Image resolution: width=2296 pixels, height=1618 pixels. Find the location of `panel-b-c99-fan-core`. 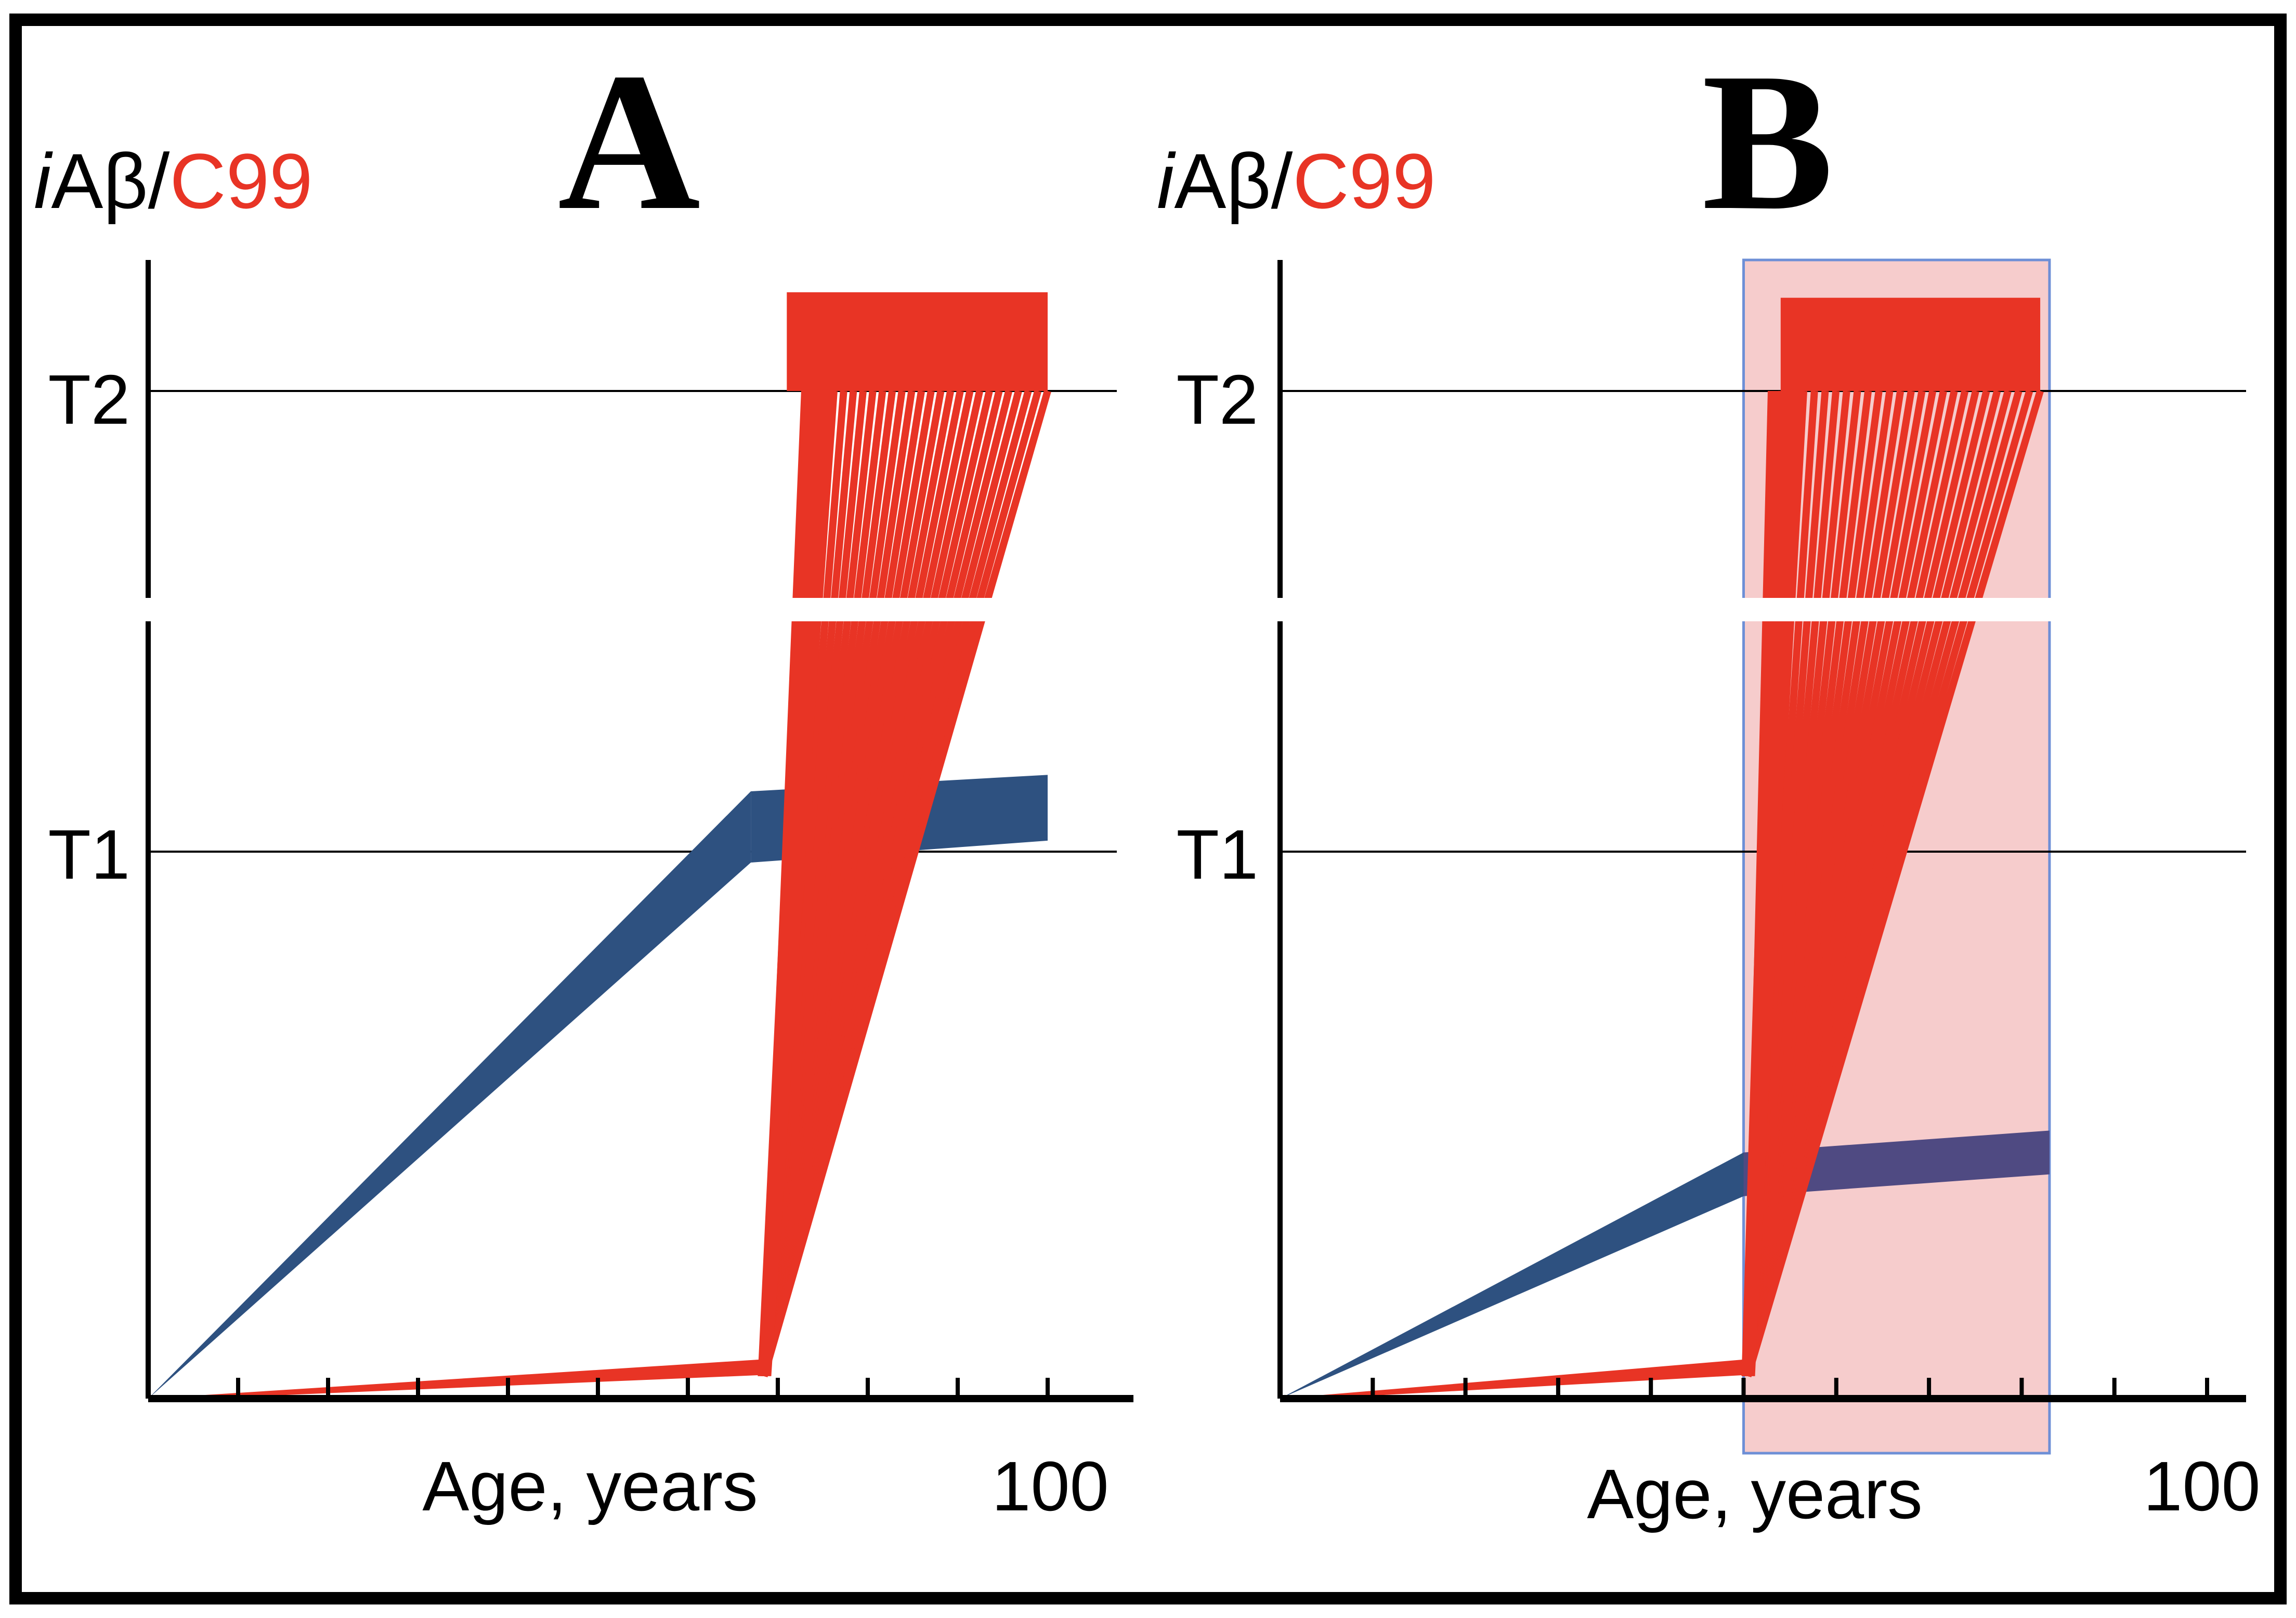

panel-b-c99-fan-core is located at coordinates (1772, 883).